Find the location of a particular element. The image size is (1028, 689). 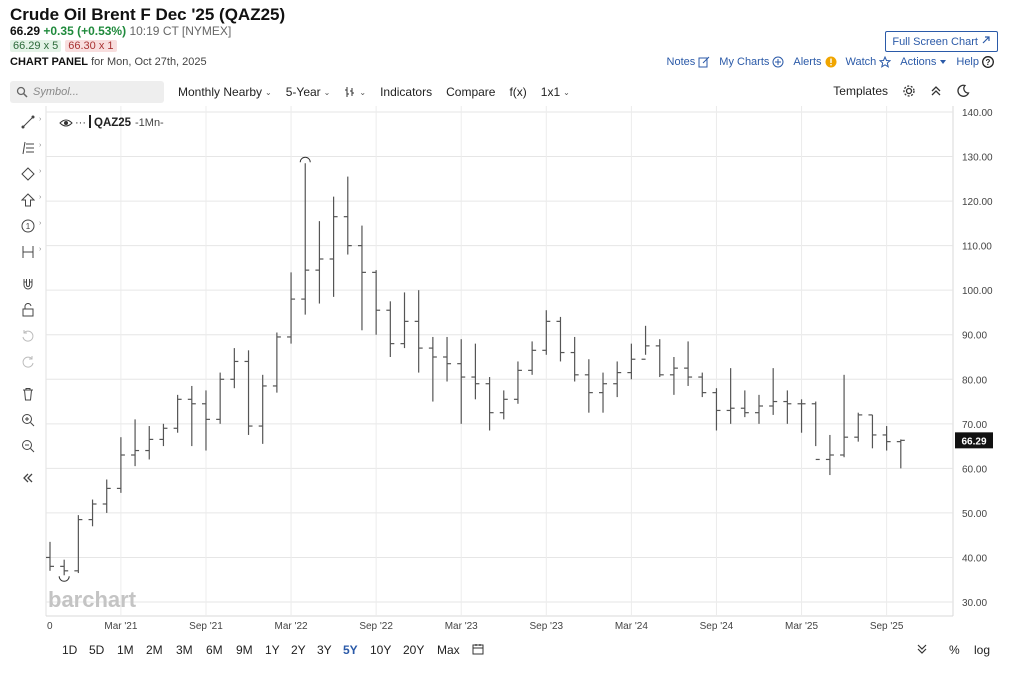

quote-time: 10:19 CT [NYMEX] is located at coordinates (180, 31).